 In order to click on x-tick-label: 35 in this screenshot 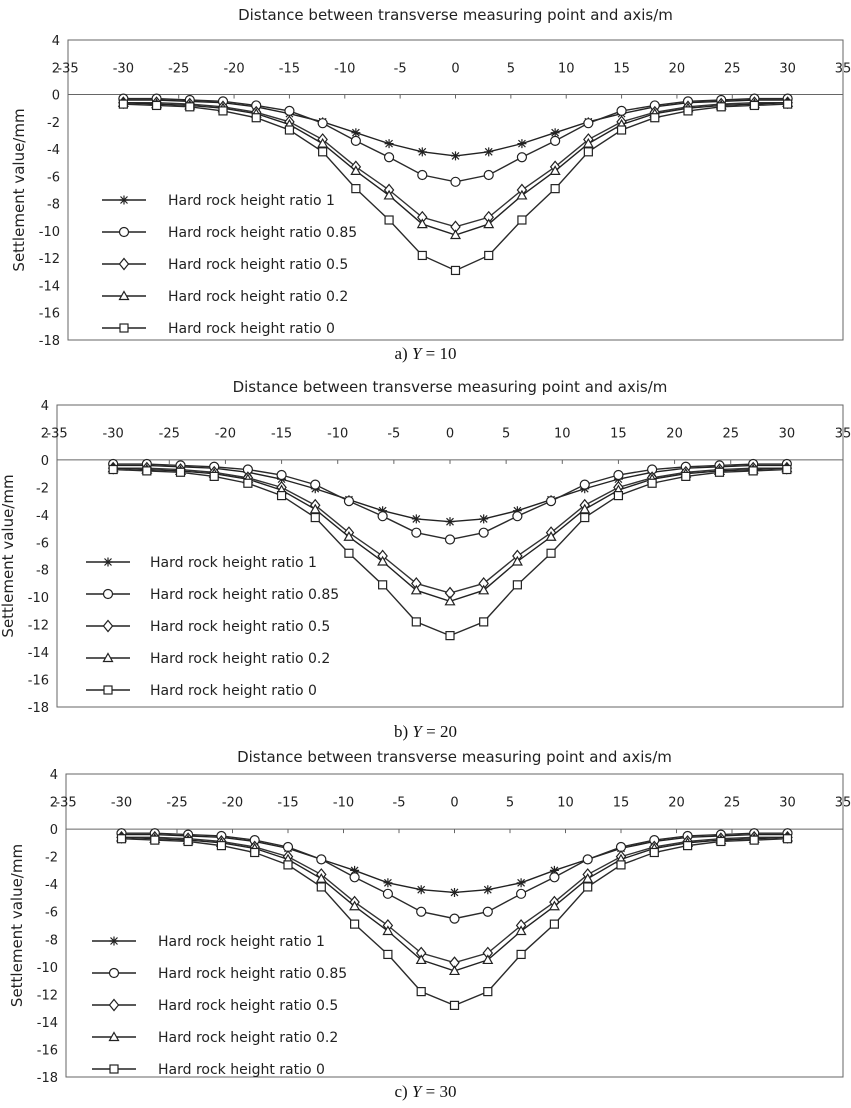, I will do `click(843, 803)`.